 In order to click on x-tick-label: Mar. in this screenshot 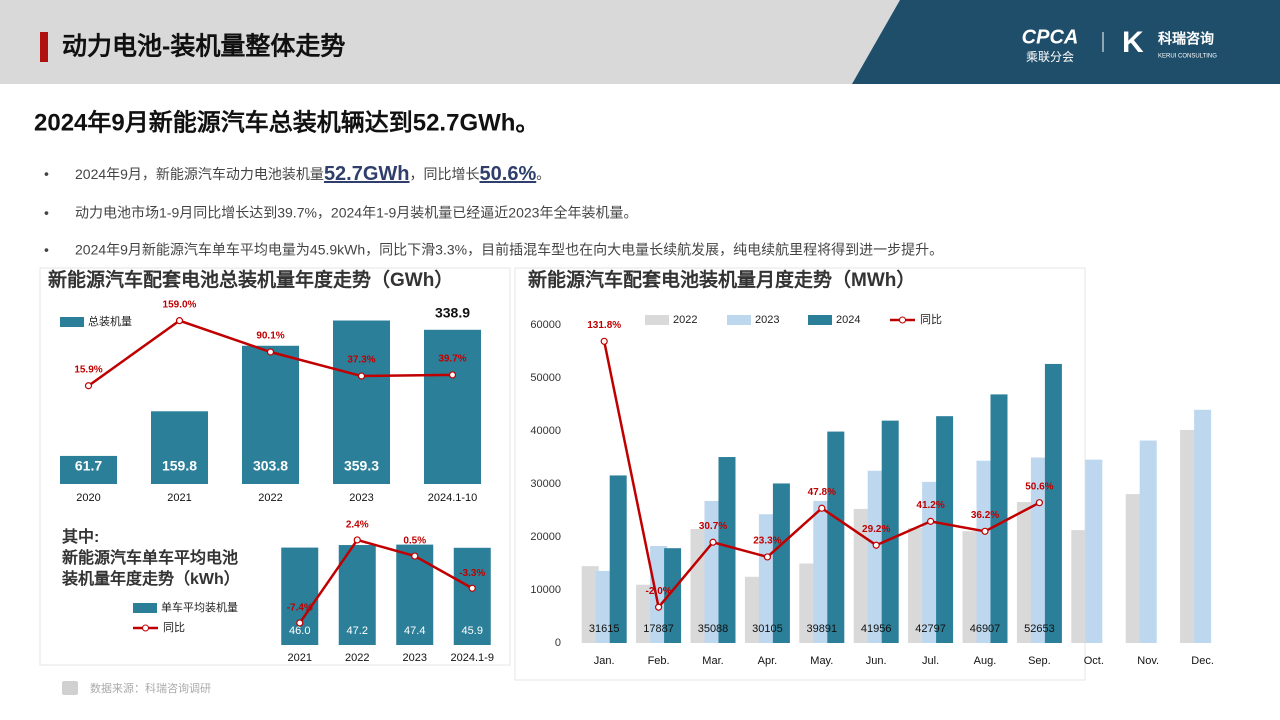, I will do `click(712, 661)`.